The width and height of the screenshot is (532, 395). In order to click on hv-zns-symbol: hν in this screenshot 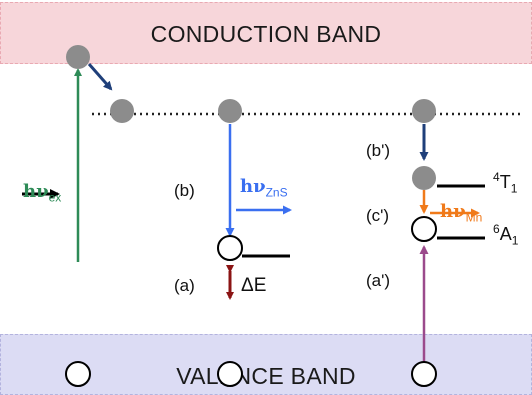, I will do `click(253, 186)`.